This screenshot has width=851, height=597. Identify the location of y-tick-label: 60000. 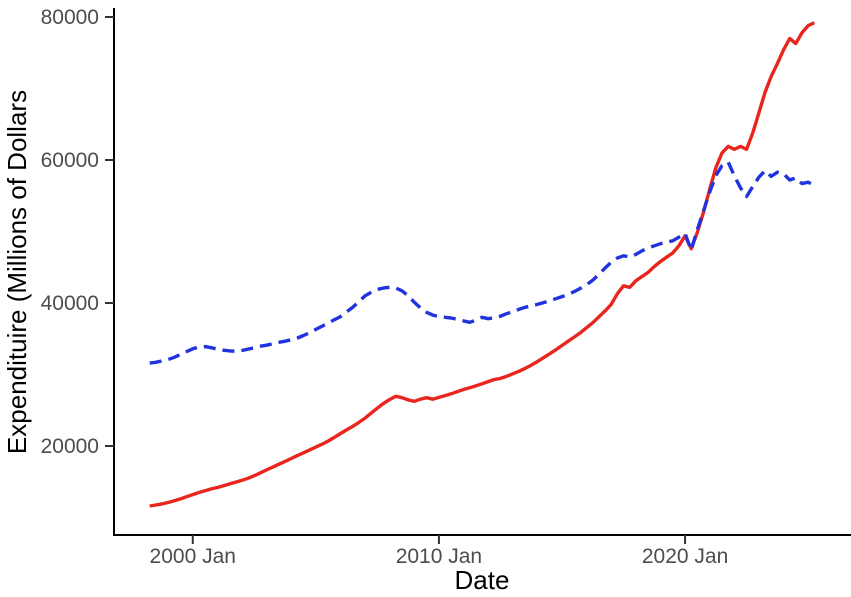
(70, 160).